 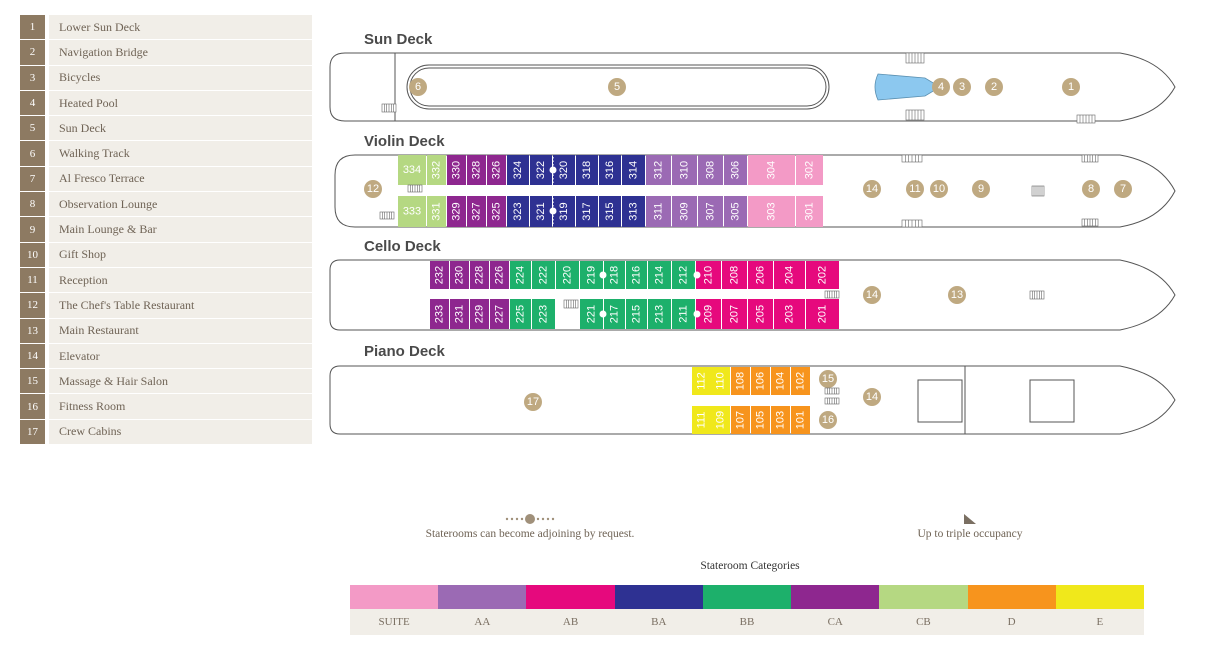 I want to click on stateroom: 205, so click(x=760, y=314).